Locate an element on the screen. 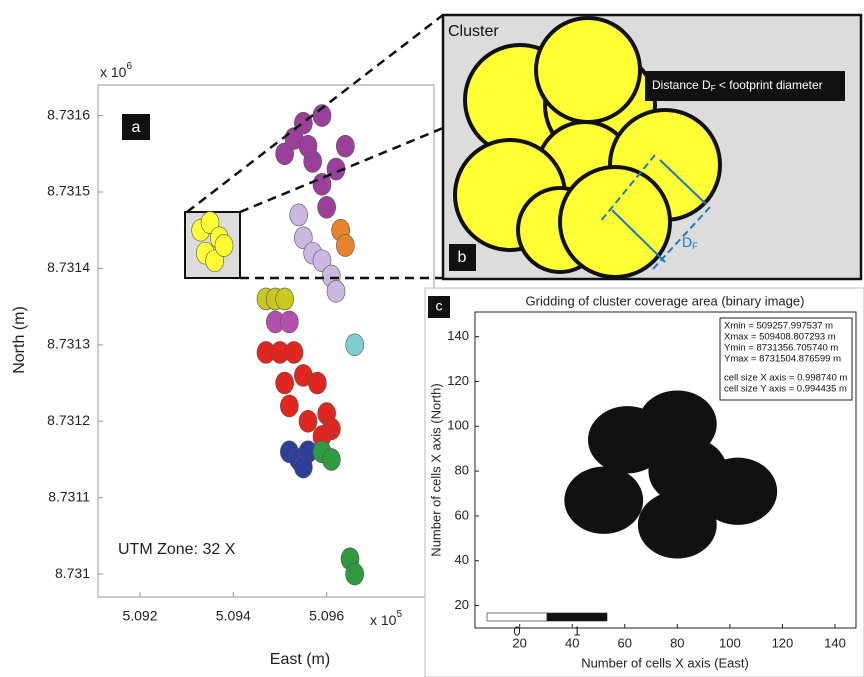 The image size is (864, 677). panel-label: a is located at coordinates (136, 127).